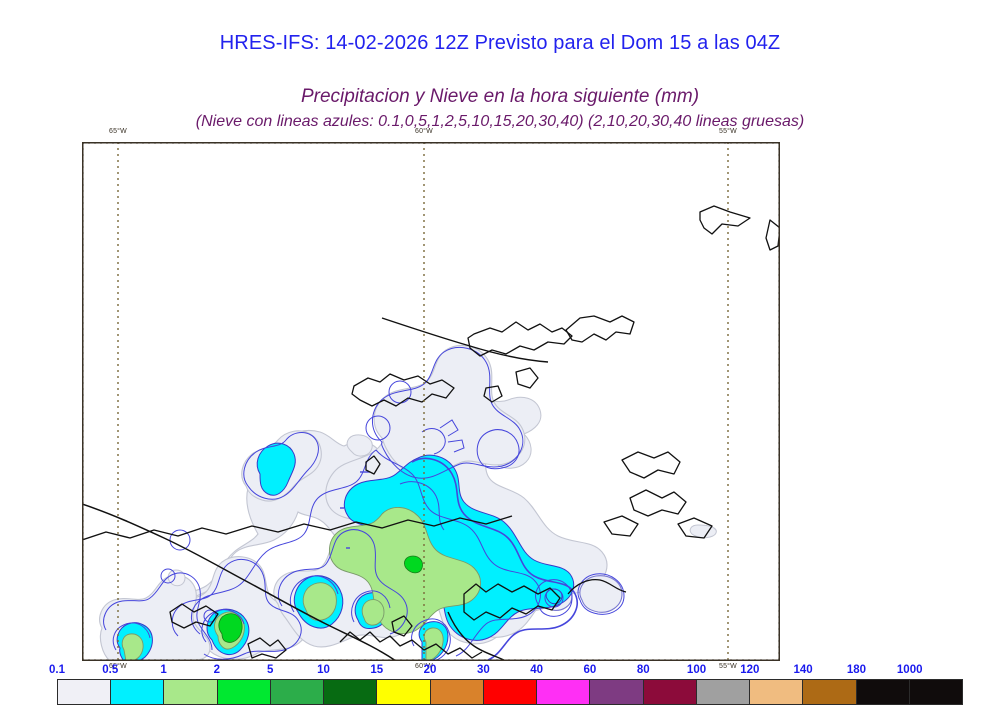 The height and width of the screenshot is (707, 1000). Describe the element at coordinates (483, 670) in the screenshot. I see `colorbar-label-30: 30` at that location.